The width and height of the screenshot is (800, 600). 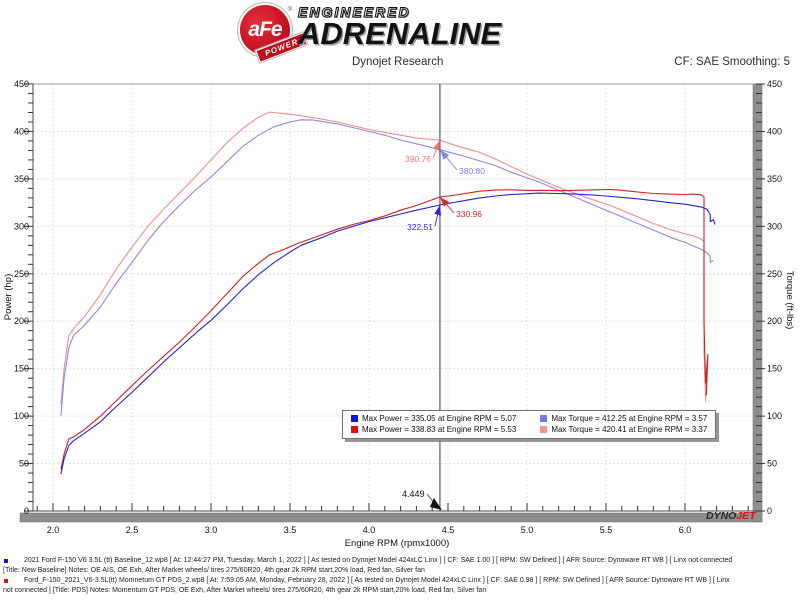 What do you see at coordinates (265, 29) in the screenshot?
I see `afe-badge-text: aFe` at bounding box center [265, 29].